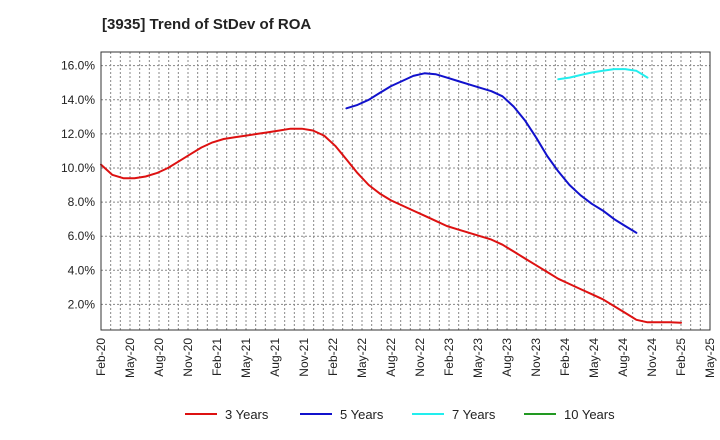 This screenshot has height=440, width=720. Describe the element at coordinates (565, 357) in the screenshot. I see `x-tick-label: Feb-24` at that location.